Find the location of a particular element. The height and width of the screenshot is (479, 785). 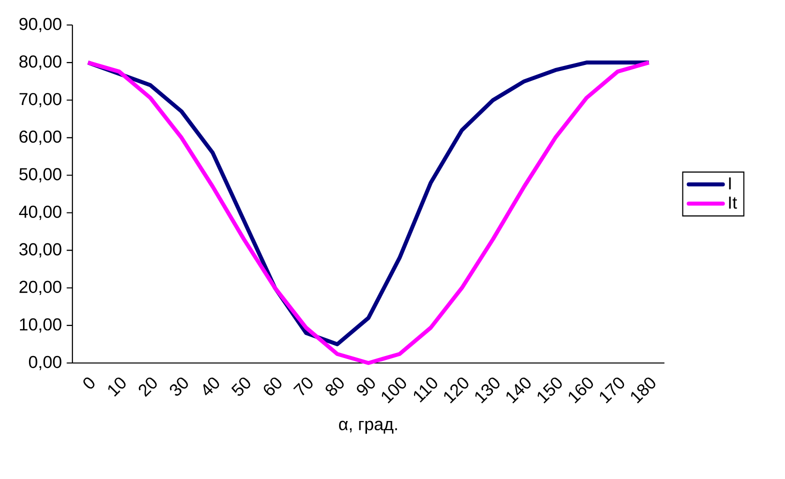

legend-label: I is located at coordinates (730, 183).